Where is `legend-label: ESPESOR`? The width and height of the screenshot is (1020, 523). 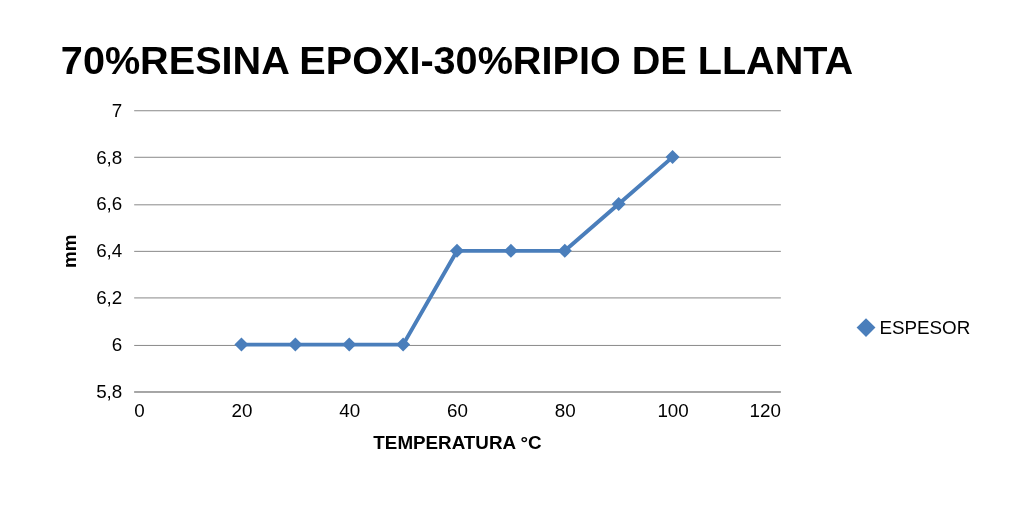 legend-label: ESPESOR is located at coordinates (925, 327).